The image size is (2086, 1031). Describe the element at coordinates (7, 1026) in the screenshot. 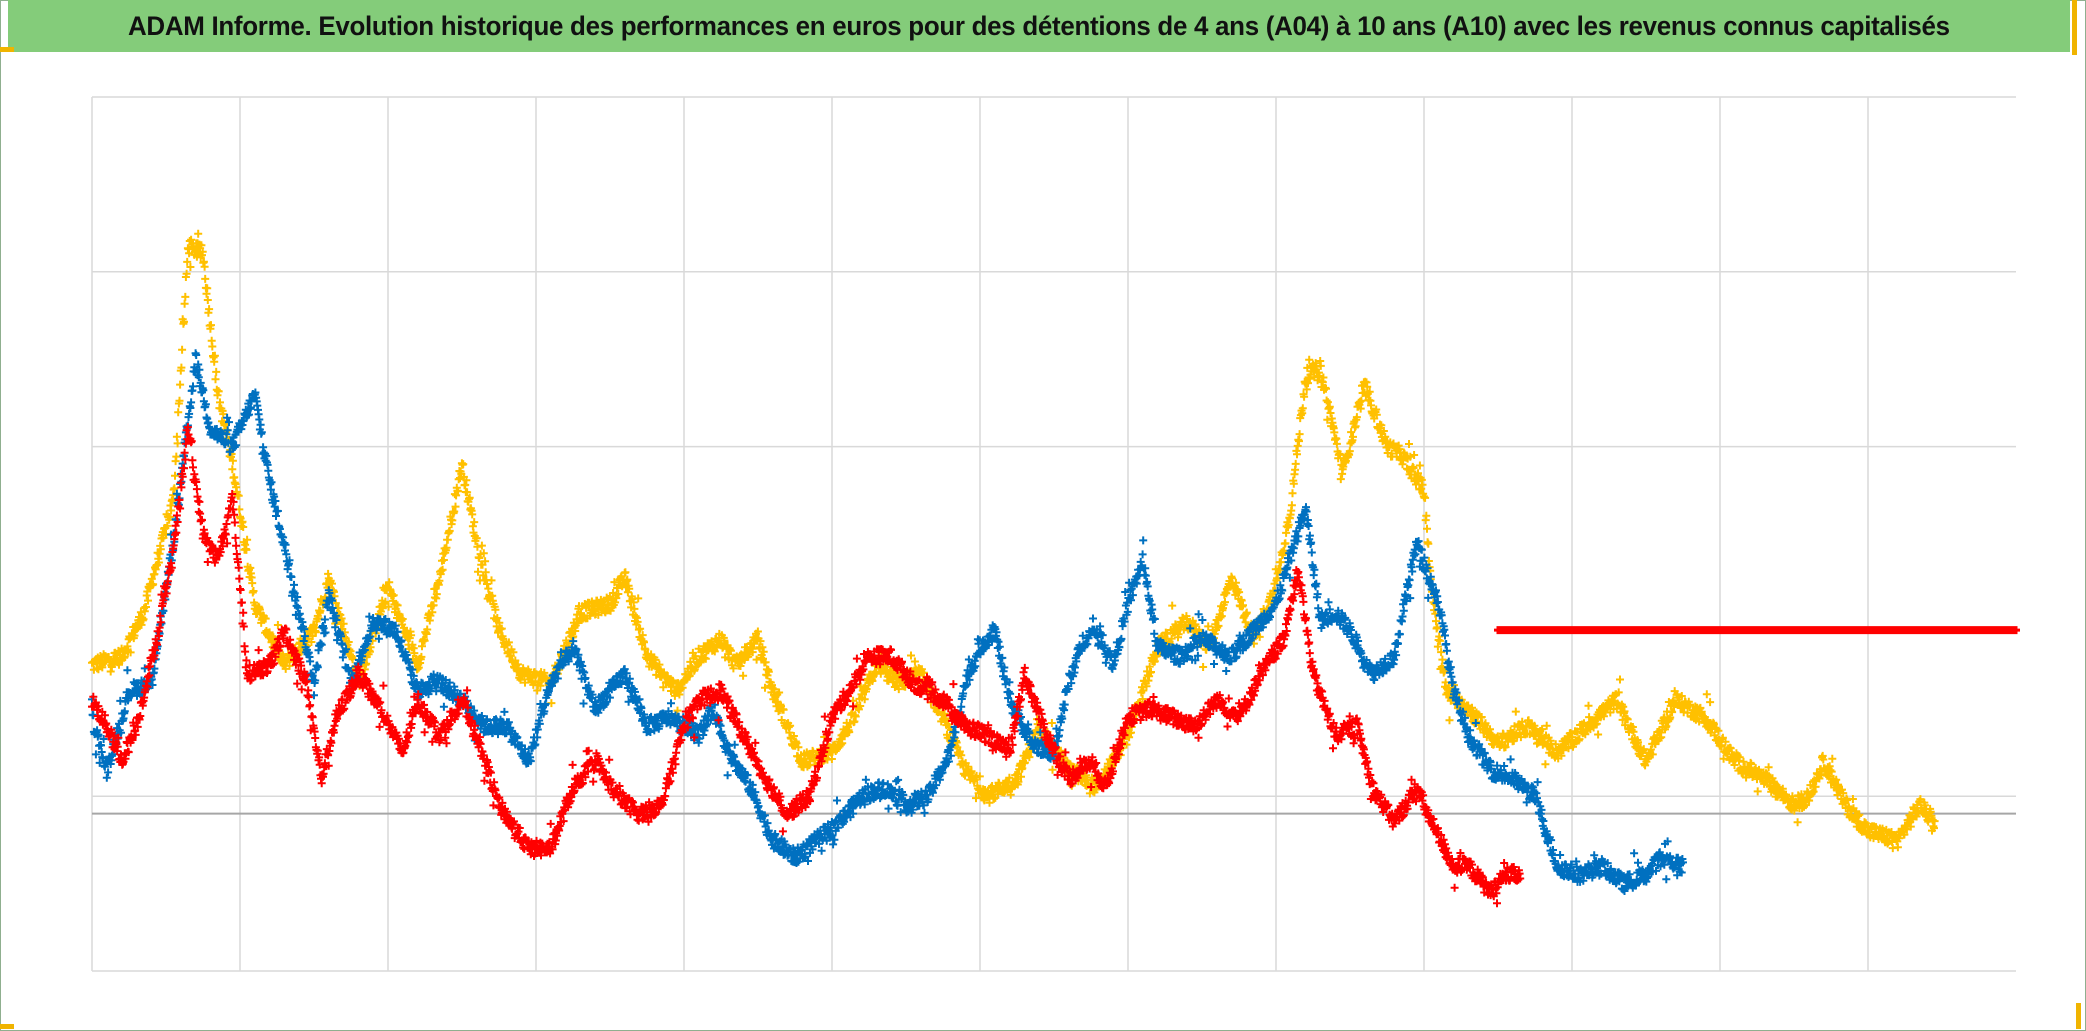

I see `corner-accent-bottom-left` at that location.